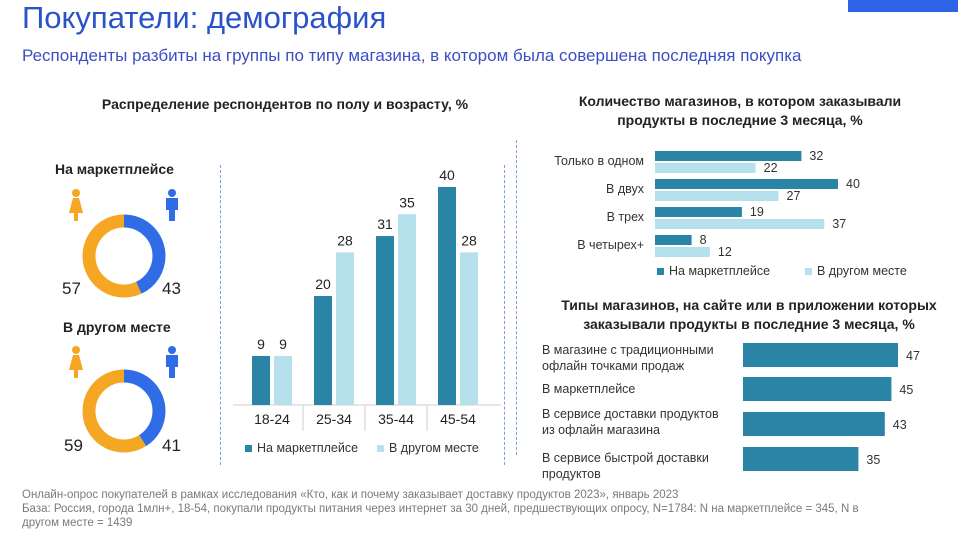 This screenshot has height=538, width=958. I want to click on x-tick-label: 35-44, so click(396, 419).